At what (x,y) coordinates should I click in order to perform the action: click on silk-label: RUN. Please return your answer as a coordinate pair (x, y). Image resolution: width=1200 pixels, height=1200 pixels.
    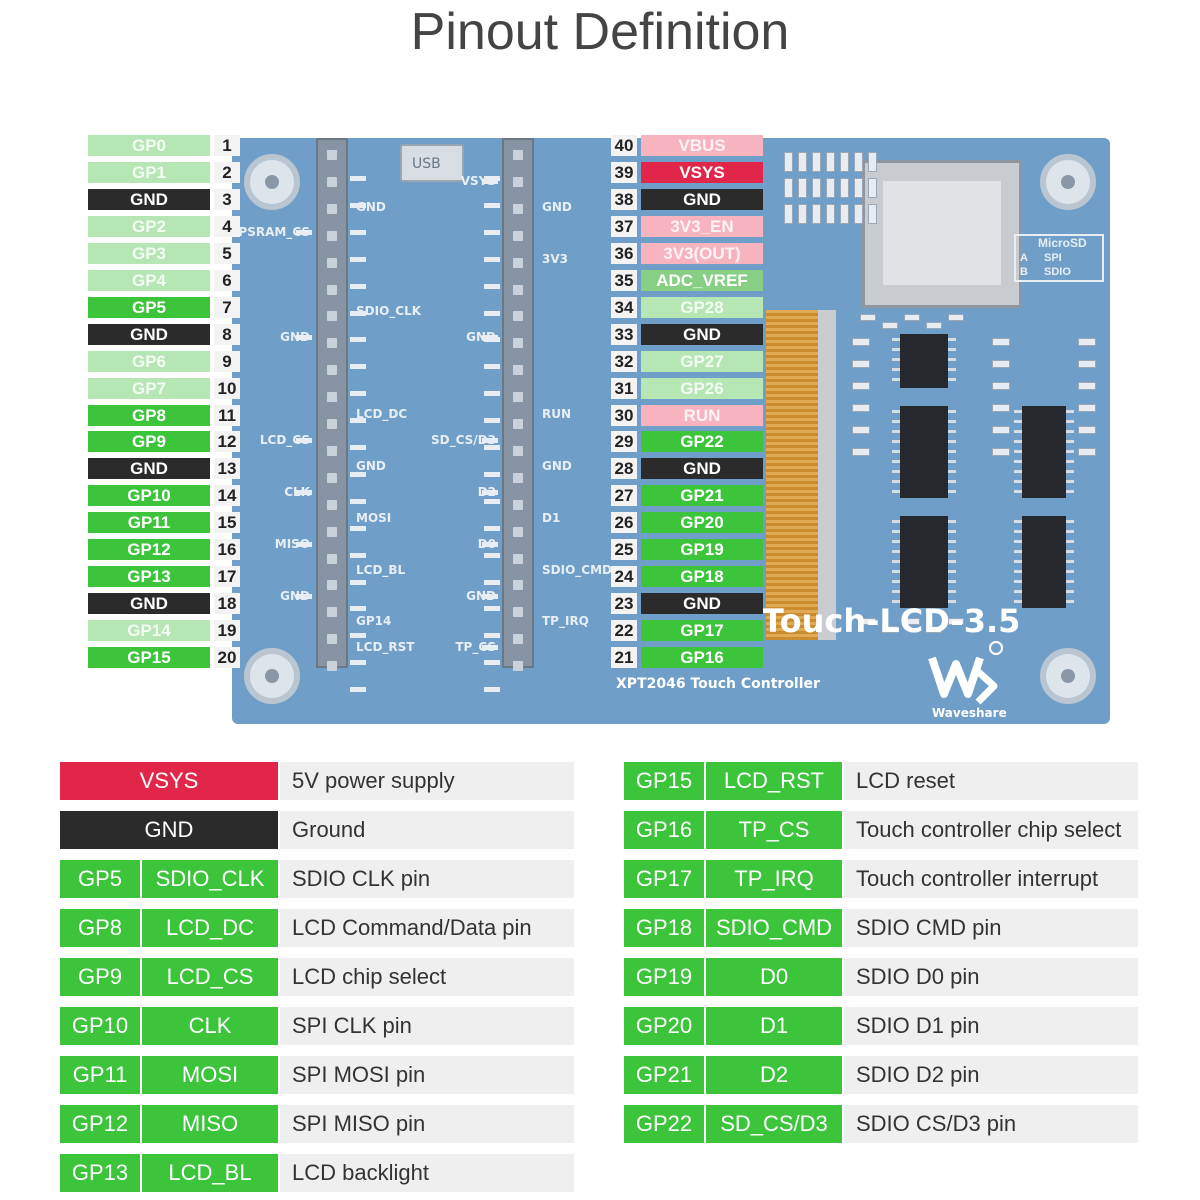
    Looking at the image, I should click on (557, 414).